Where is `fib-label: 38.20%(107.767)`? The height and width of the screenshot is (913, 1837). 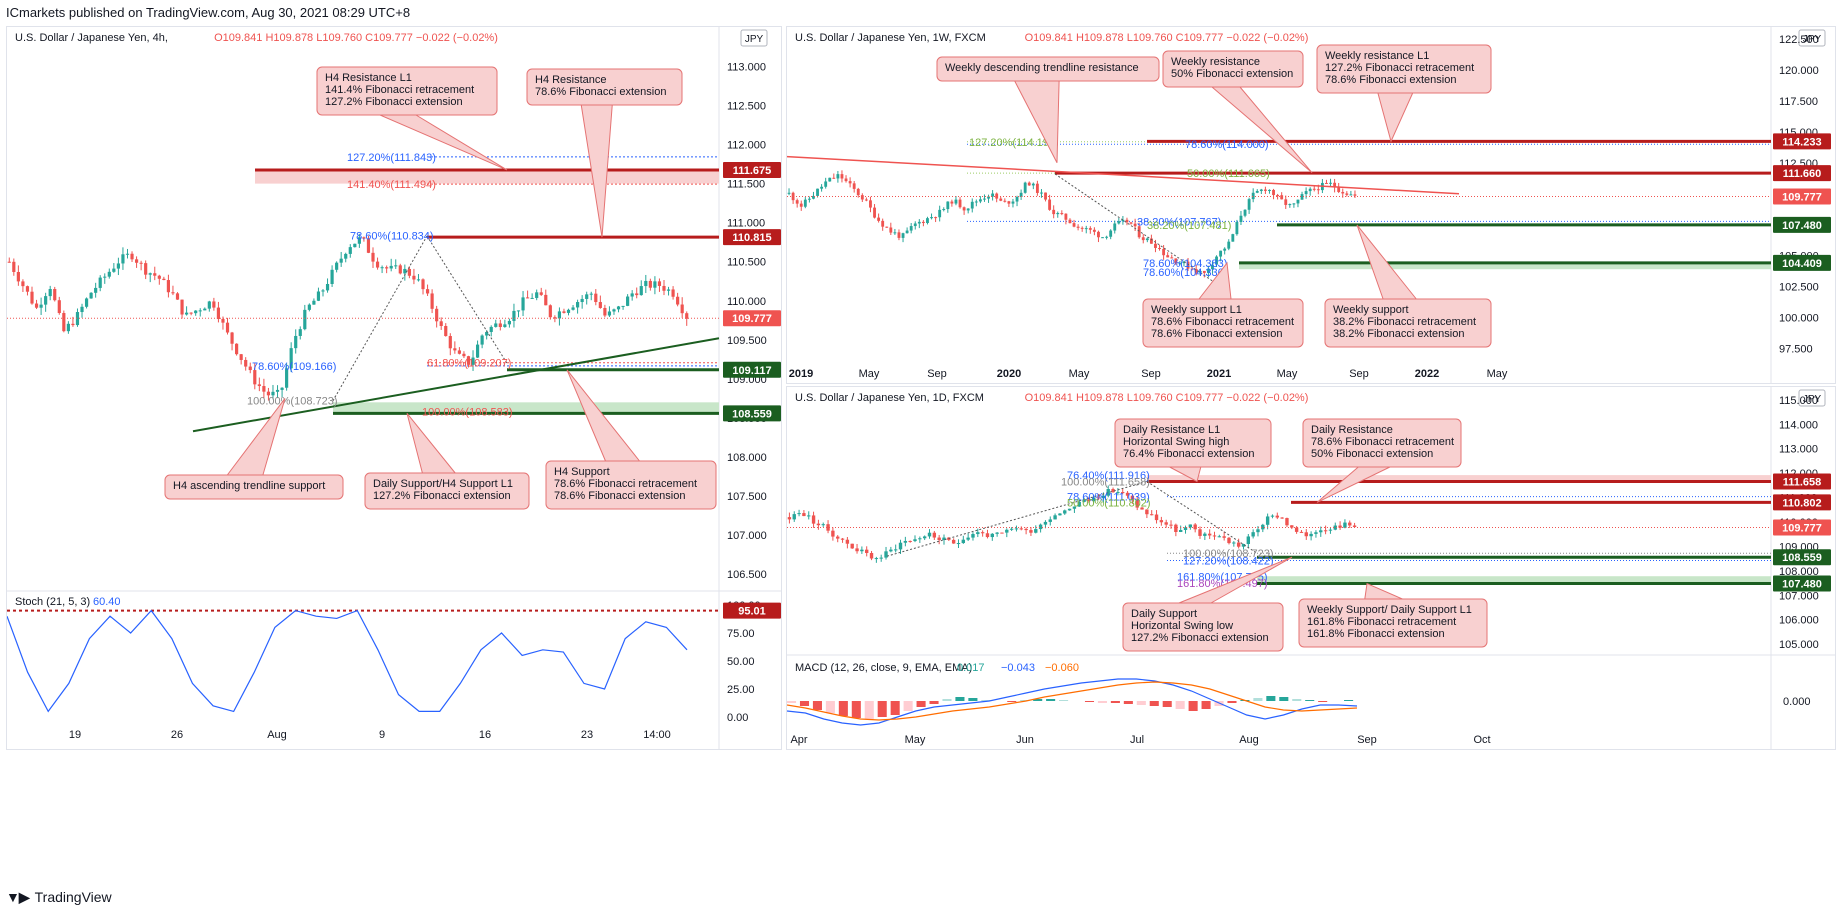
fib-label: 38.20%(107.767) is located at coordinates (1179, 222).